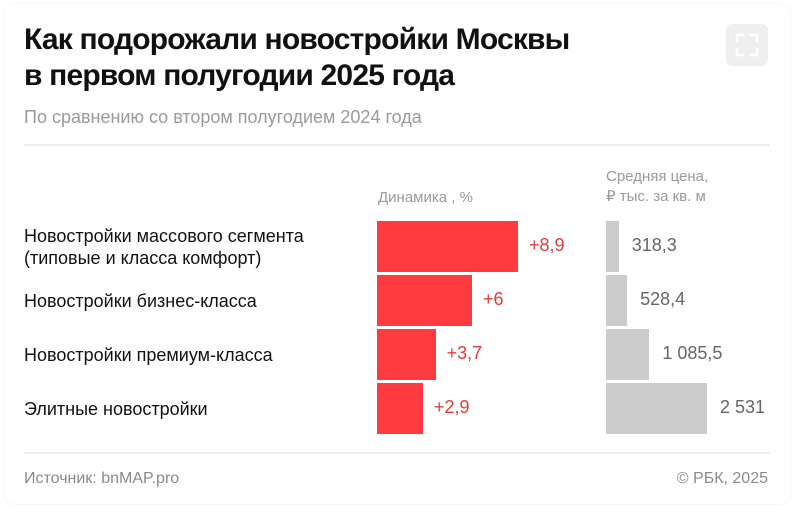 This screenshot has width=800, height=514. Describe the element at coordinates (493, 299) in the screenshot. I see `dynamics-value-label: +6` at that location.